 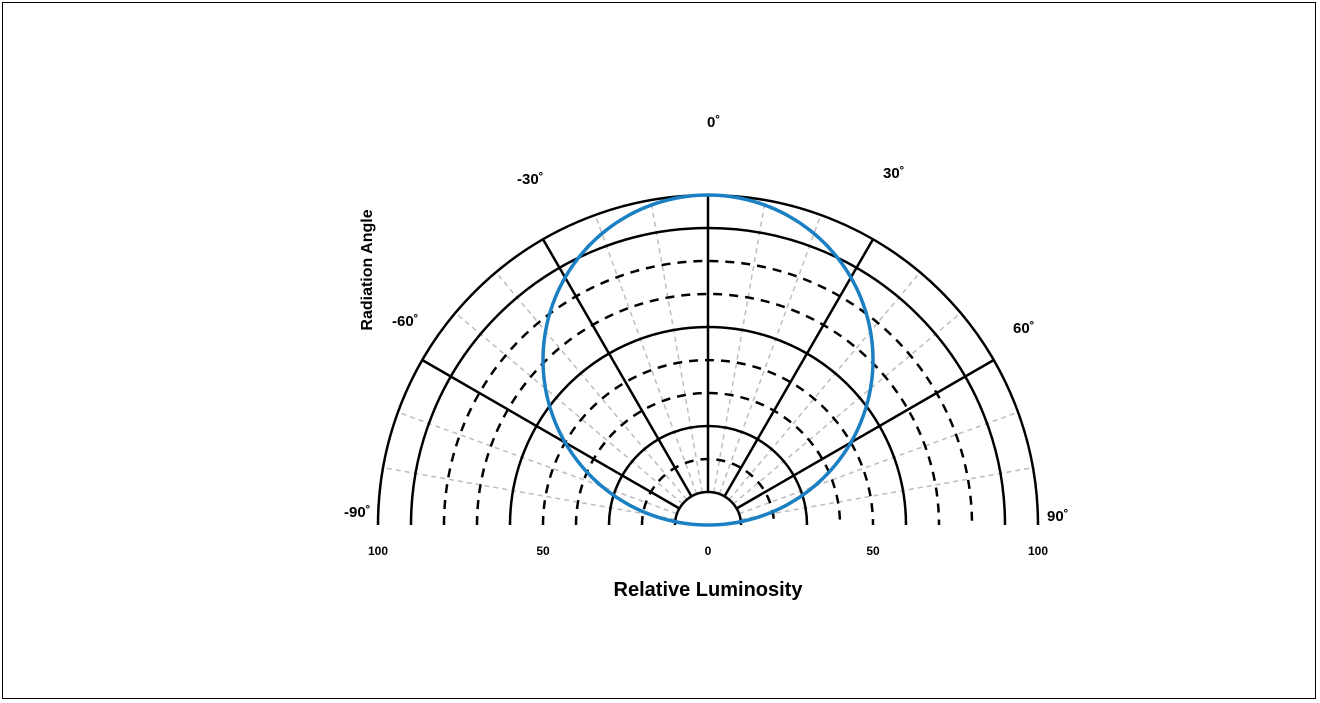 I want to click on series-layer, so click(x=708, y=360).